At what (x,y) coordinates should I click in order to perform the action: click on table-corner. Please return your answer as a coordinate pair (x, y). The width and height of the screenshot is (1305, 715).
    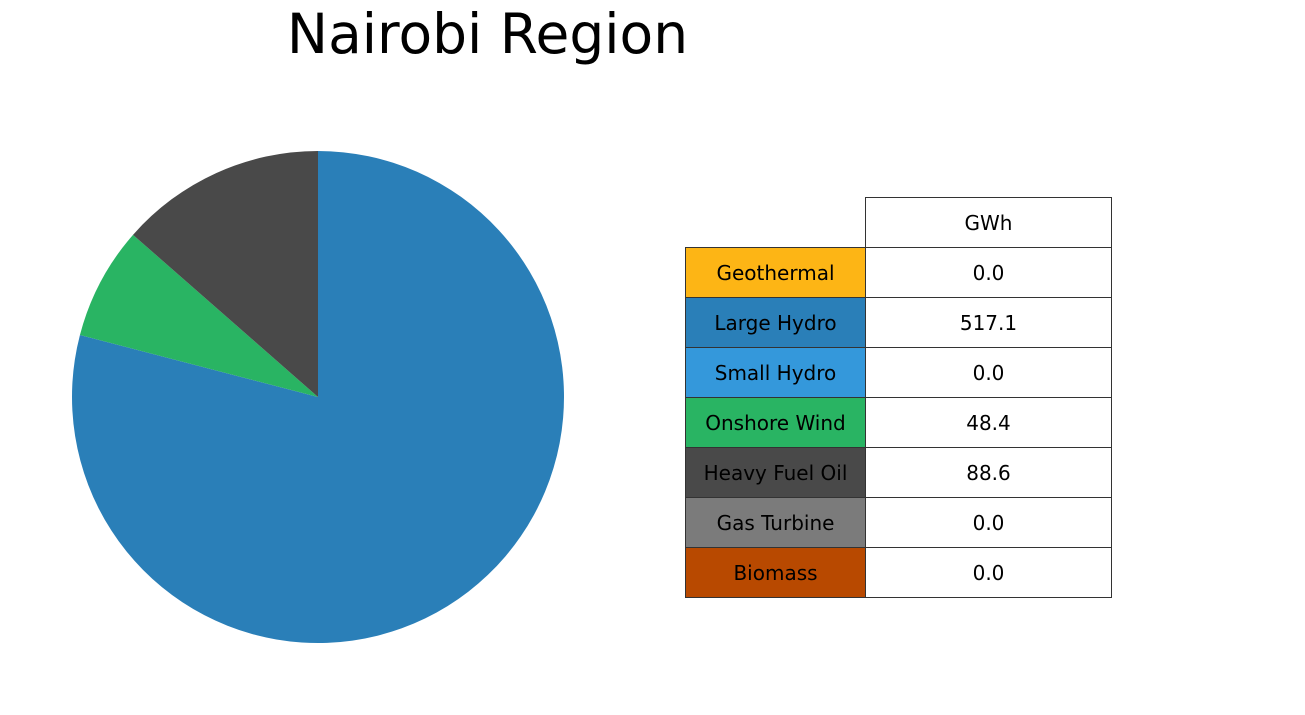
    Looking at the image, I should click on (776, 223).